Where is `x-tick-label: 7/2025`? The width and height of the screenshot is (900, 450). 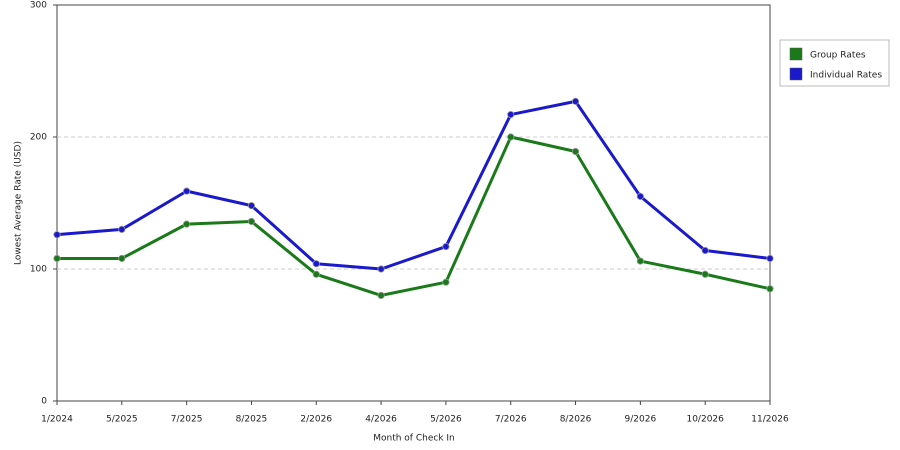
x-tick-label: 7/2025 is located at coordinates (187, 420).